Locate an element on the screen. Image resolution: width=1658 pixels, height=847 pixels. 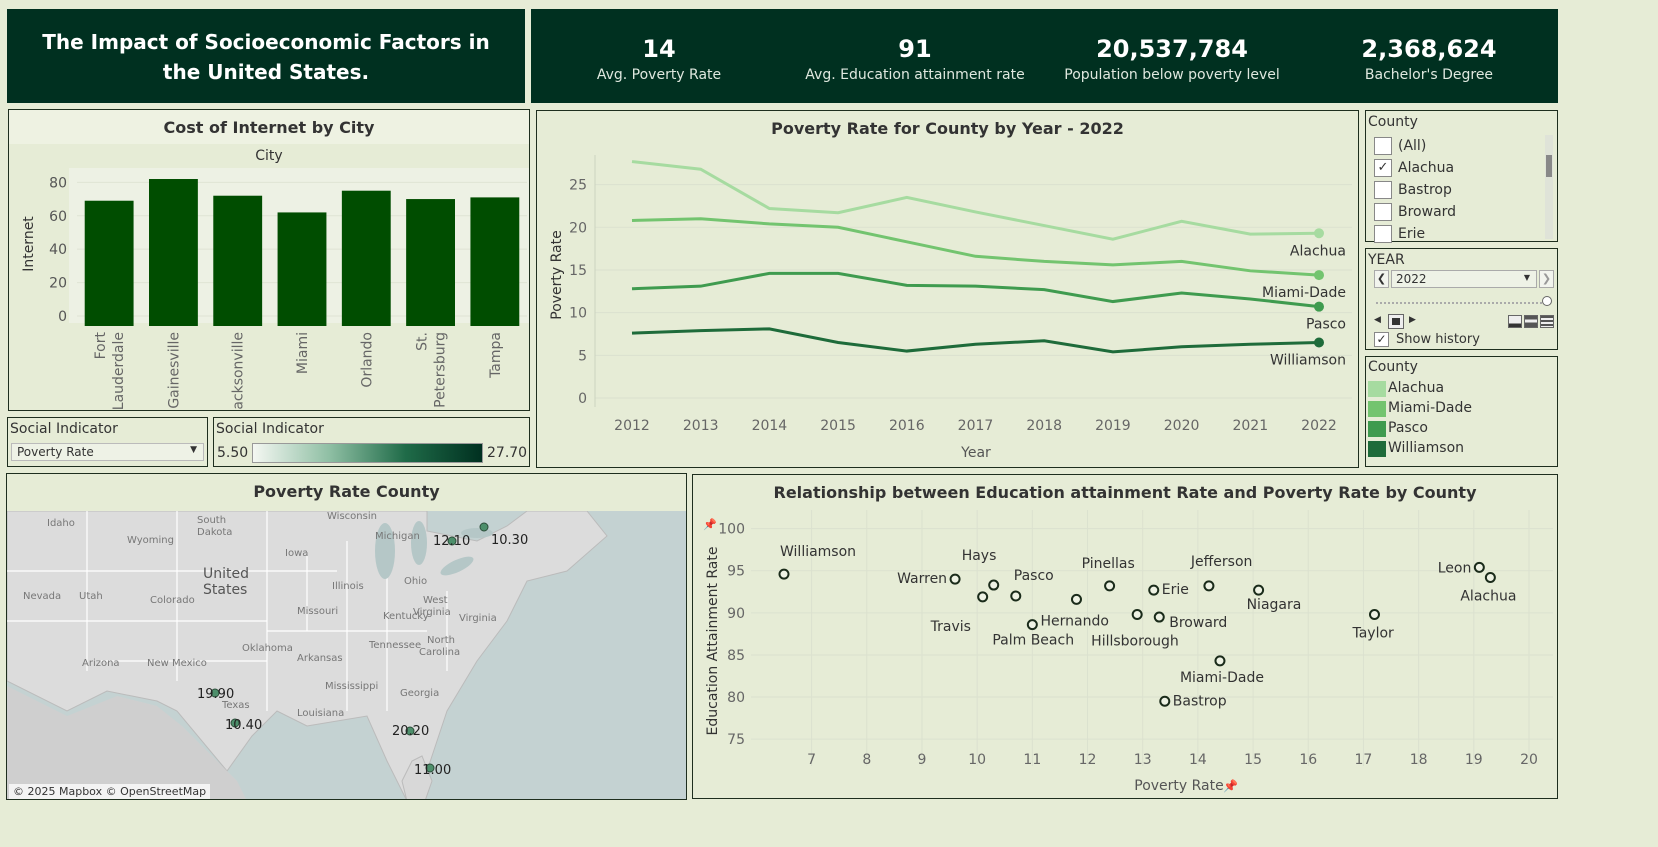
legend-gradient is located at coordinates (367, 453).